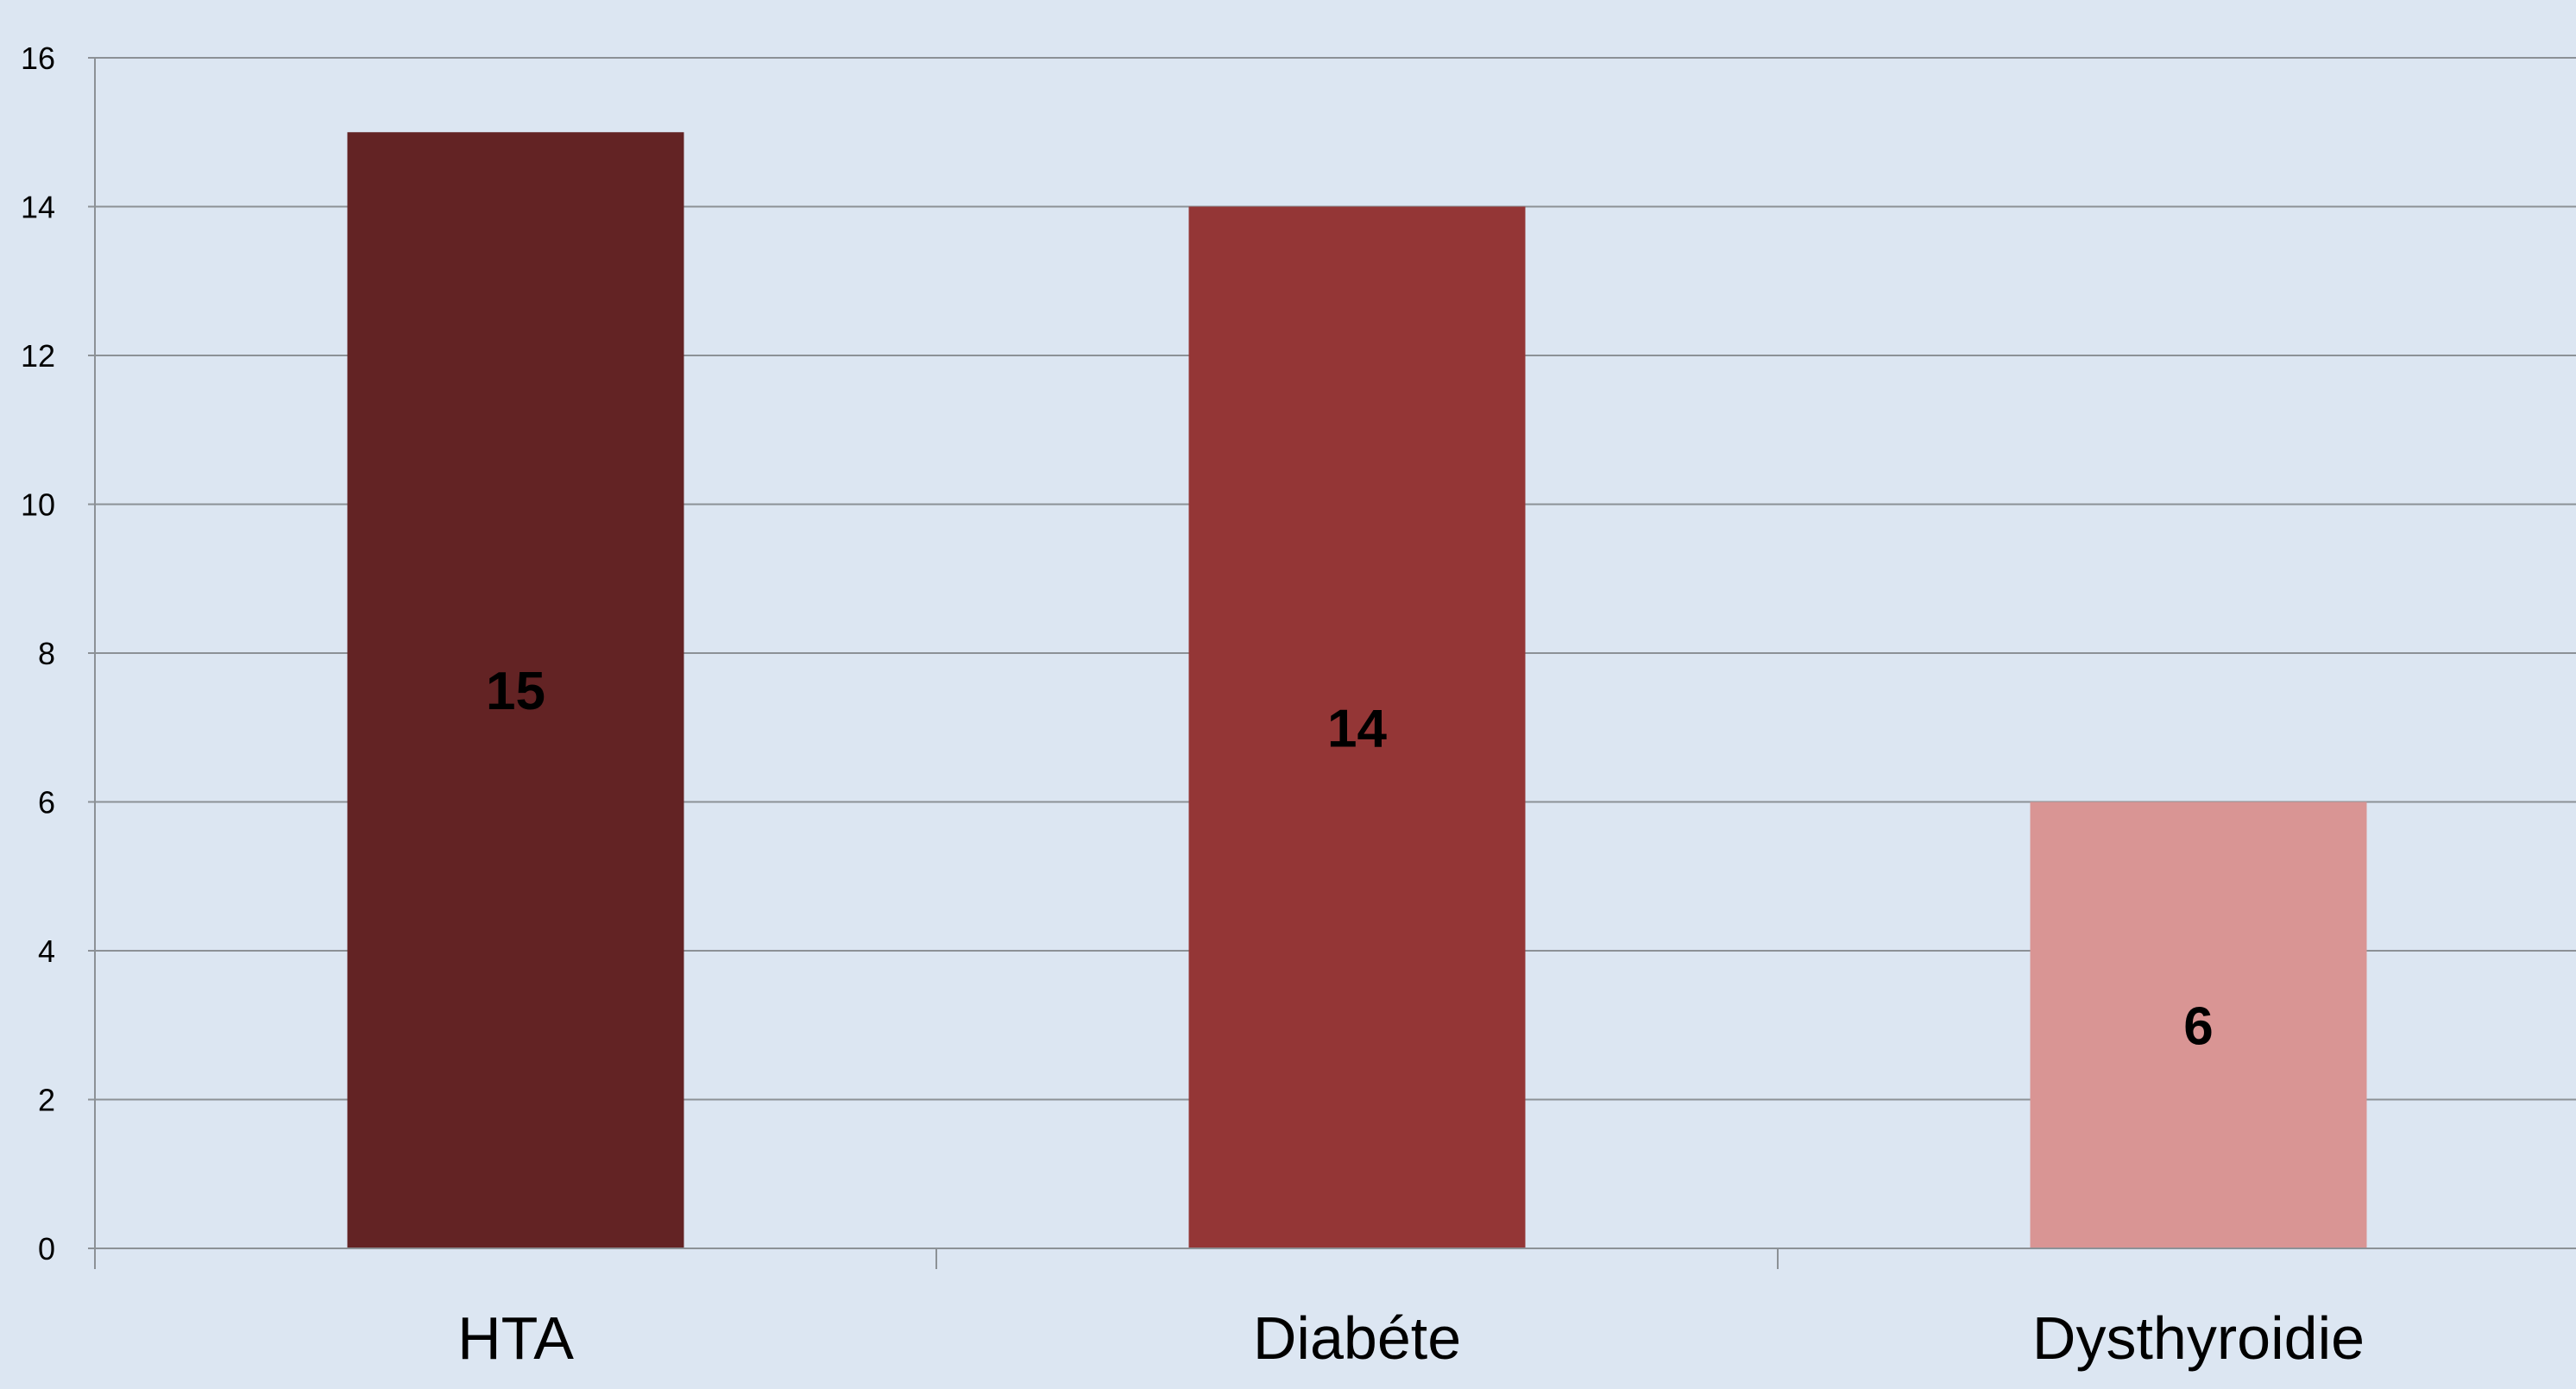  I want to click on x-category-label: Diabéte, so click(1357, 1338).